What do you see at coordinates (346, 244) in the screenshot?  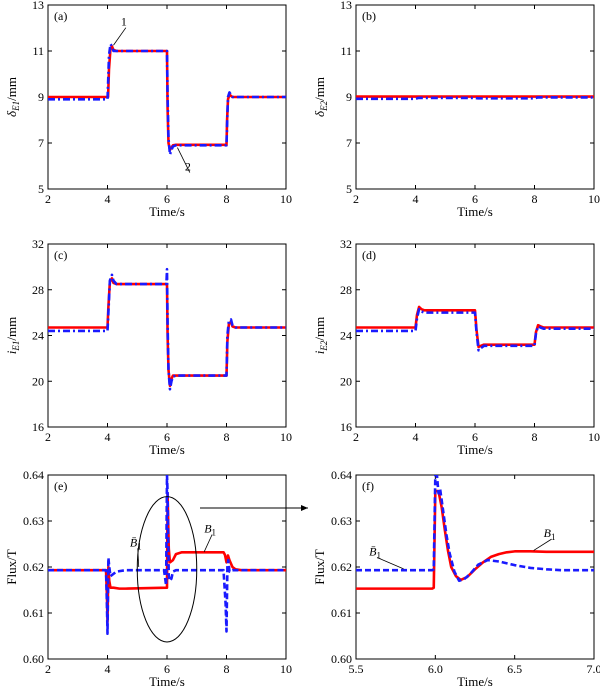 I see `y-tick-label: 32` at bounding box center [346, 244].